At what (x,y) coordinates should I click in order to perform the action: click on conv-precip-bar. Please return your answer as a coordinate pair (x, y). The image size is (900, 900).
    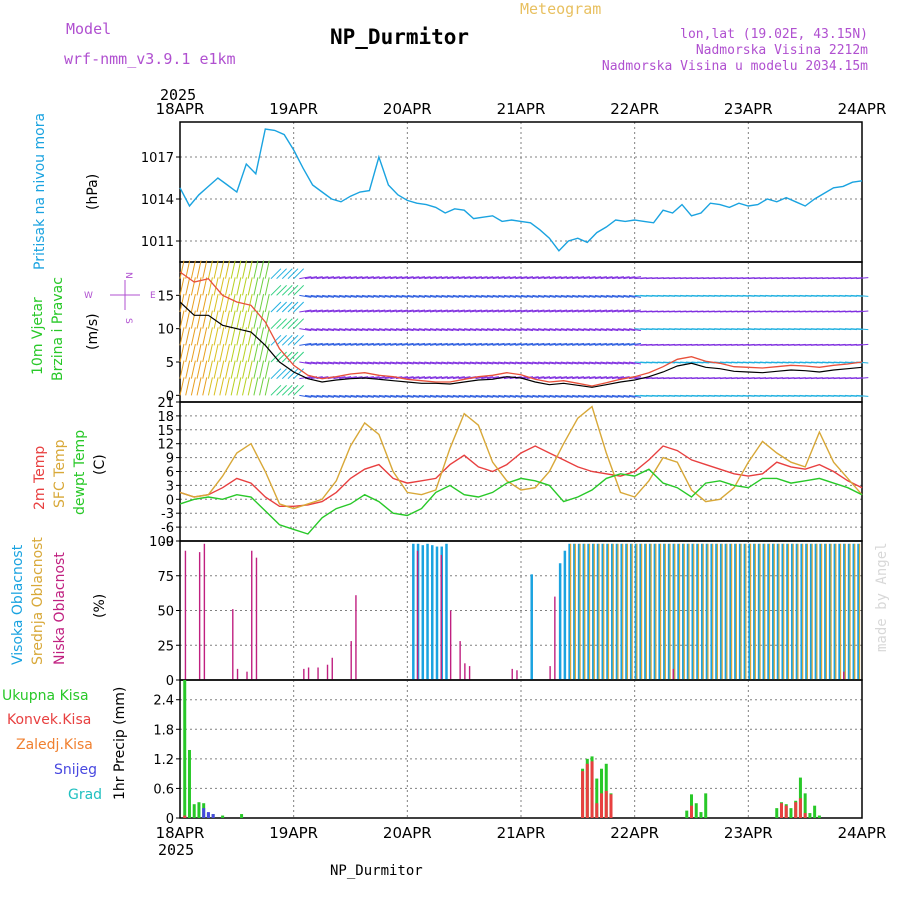
    Looking at the image, I should click on (583, 794).